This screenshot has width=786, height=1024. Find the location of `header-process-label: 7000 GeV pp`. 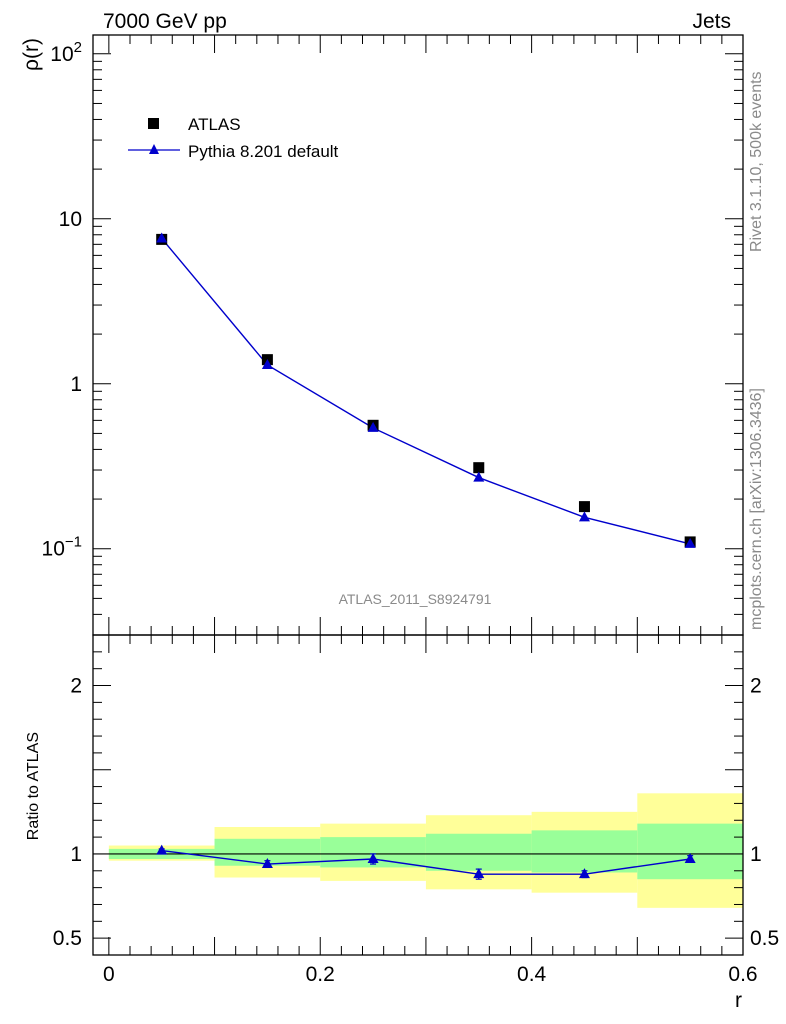

header-process-label: 7000 GeV pp is located at coordinates (165, 21).